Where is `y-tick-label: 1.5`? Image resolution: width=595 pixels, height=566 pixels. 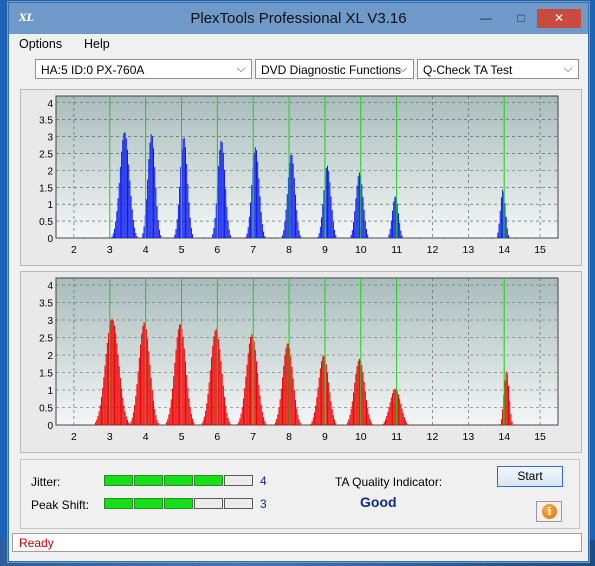 y-tick-label: 1.5 is located at coordinates (46, 374).